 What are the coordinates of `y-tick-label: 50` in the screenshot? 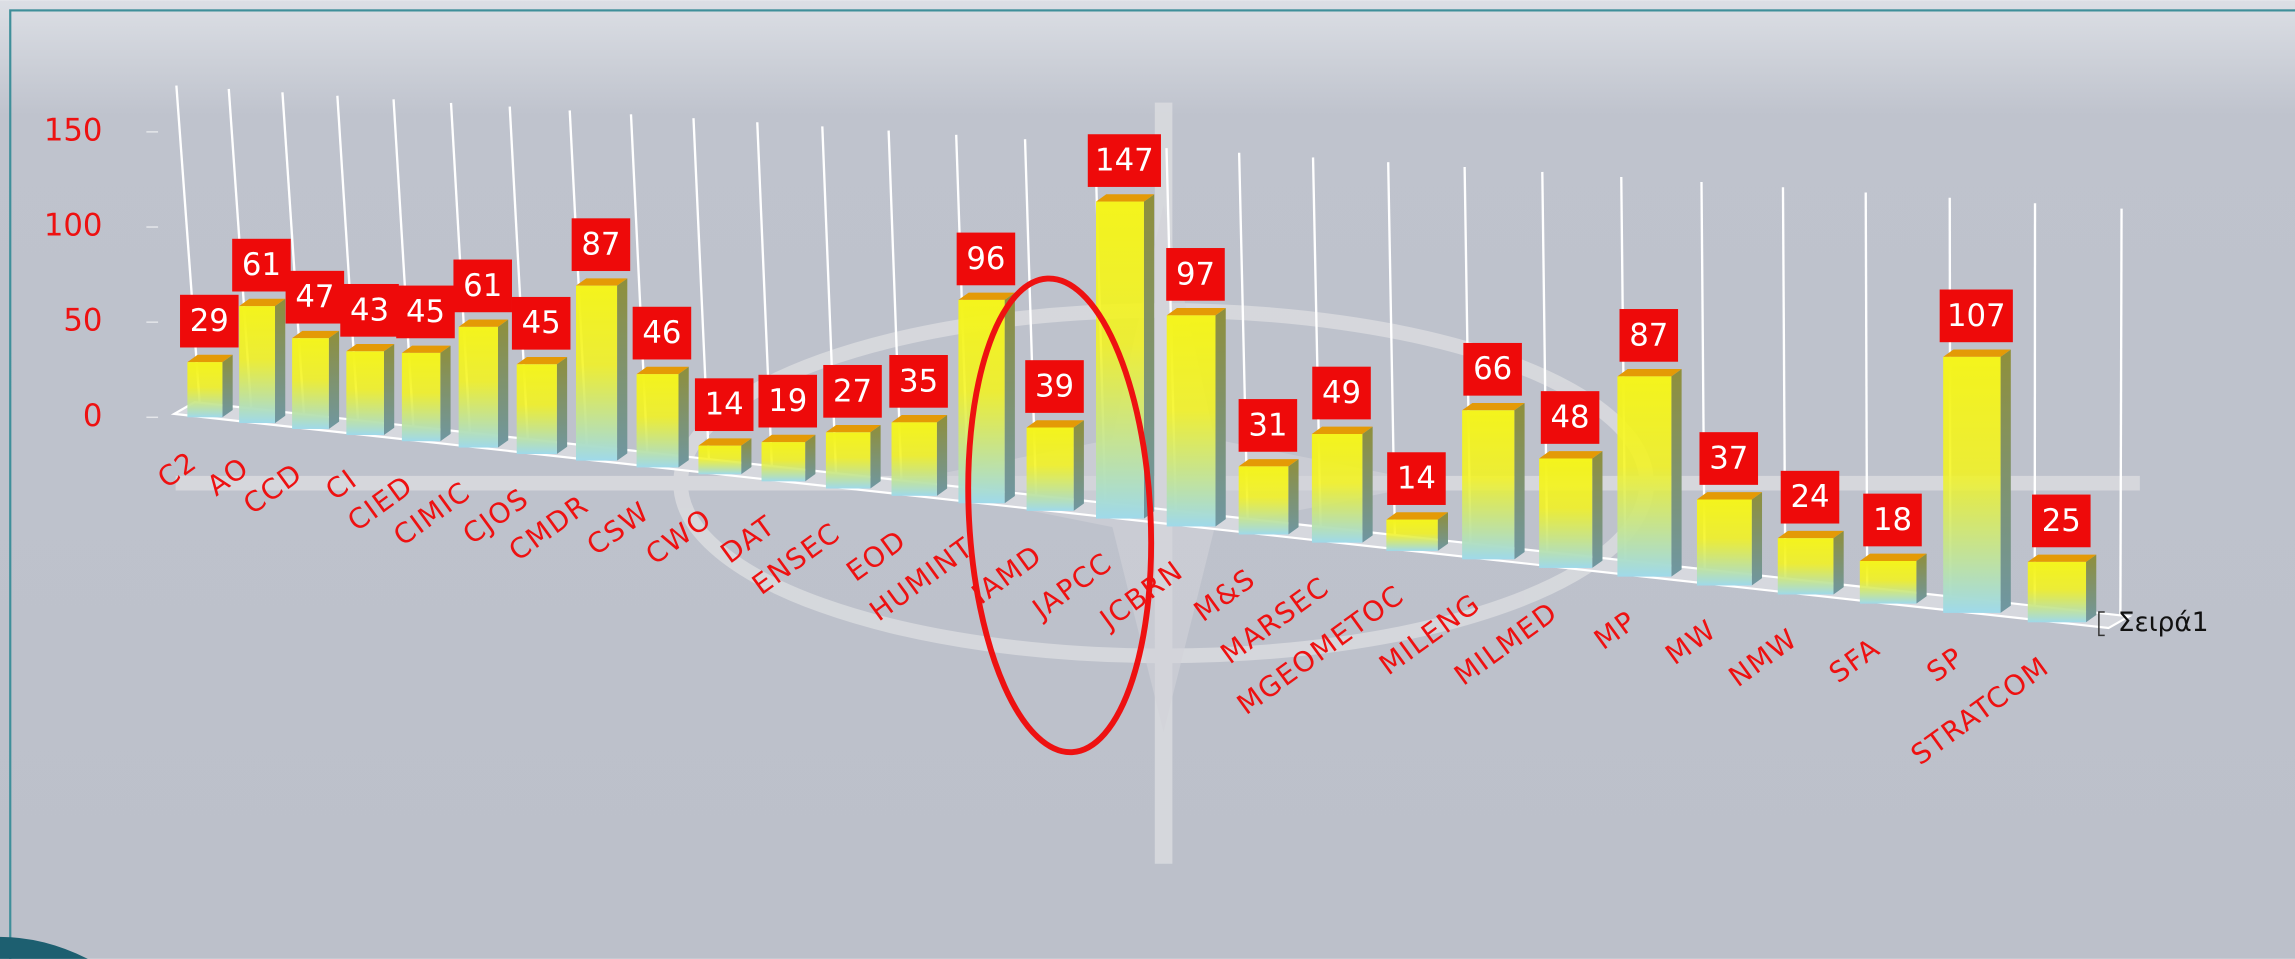 It's located at (82, 321).